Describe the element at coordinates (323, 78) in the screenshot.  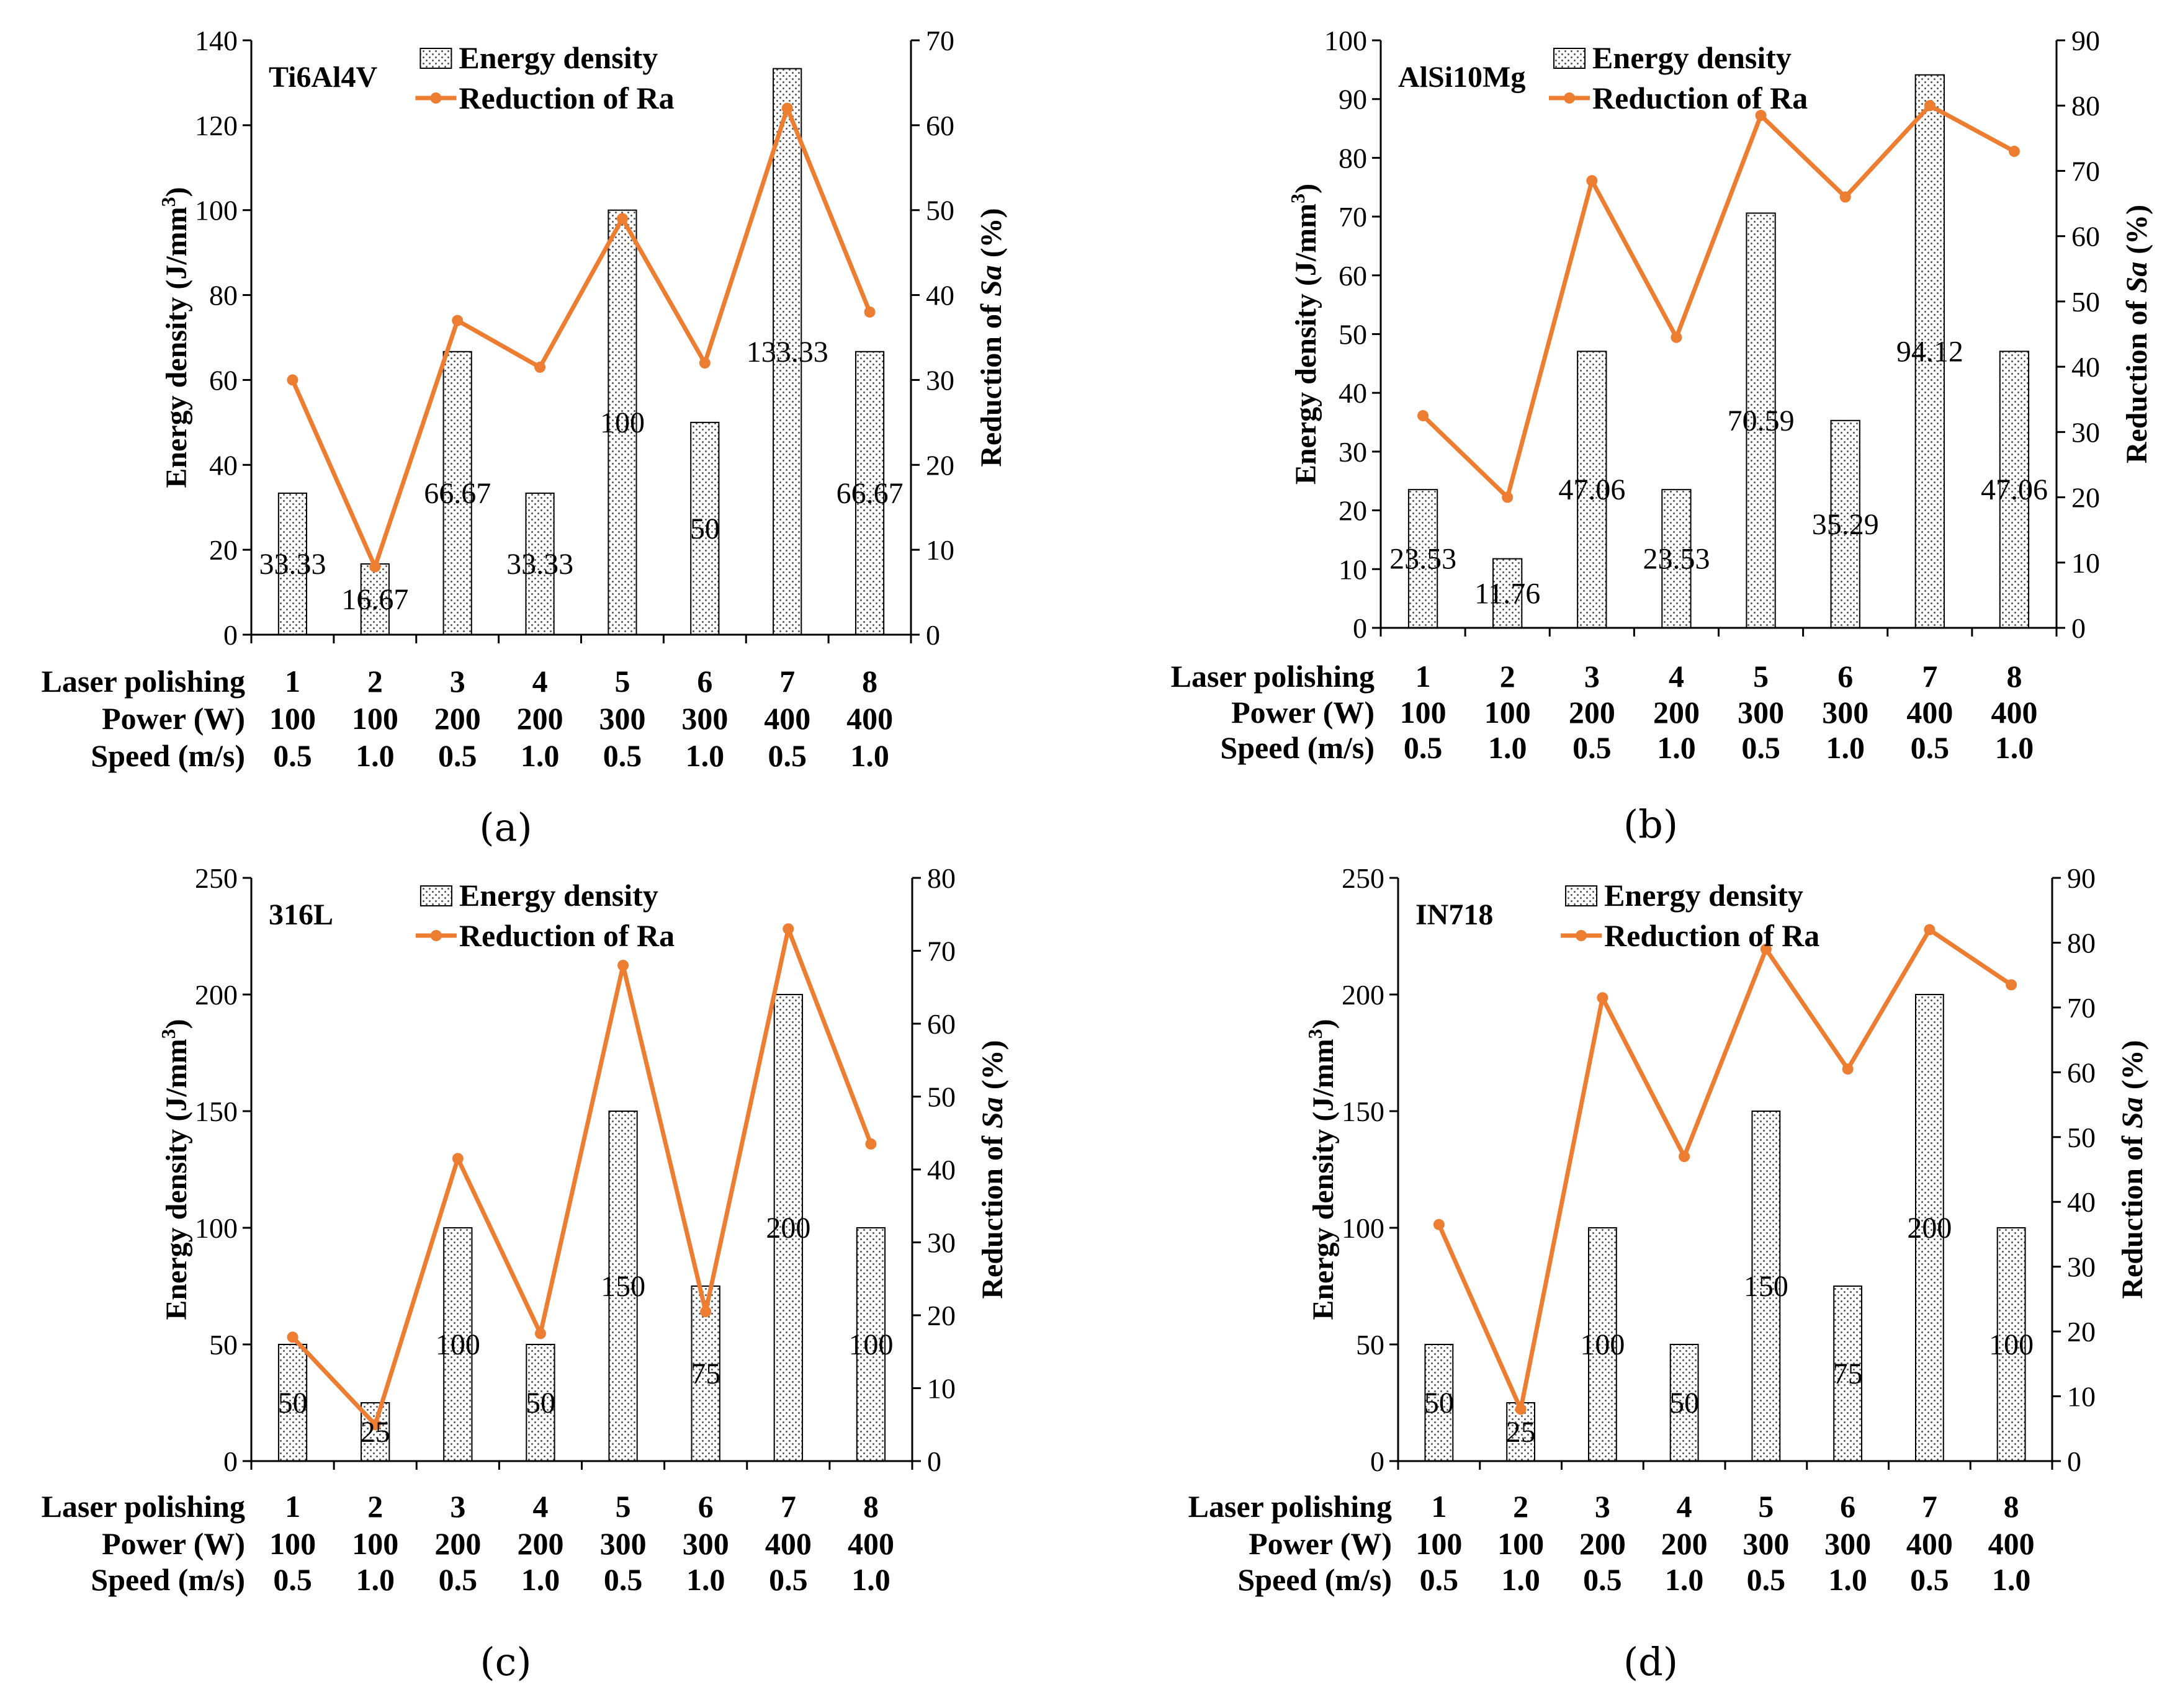
I see `chart-title: Ti6Al4V` at that location.